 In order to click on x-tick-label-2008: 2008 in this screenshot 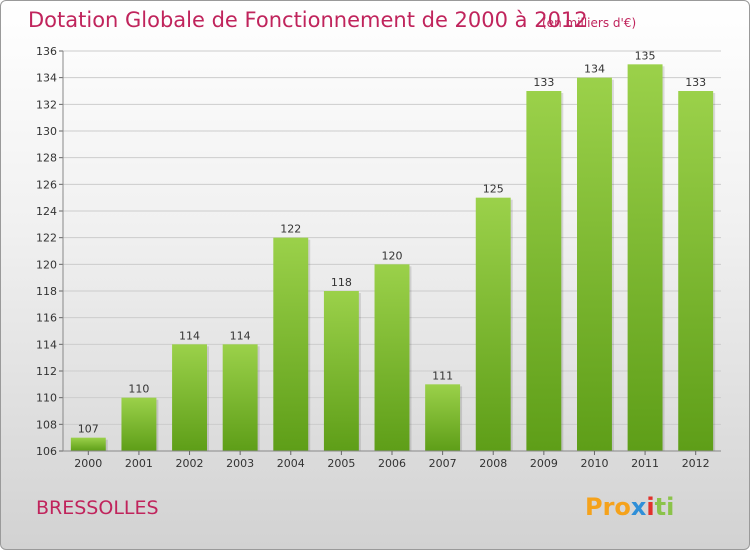, I will do `click(493, 463)`.